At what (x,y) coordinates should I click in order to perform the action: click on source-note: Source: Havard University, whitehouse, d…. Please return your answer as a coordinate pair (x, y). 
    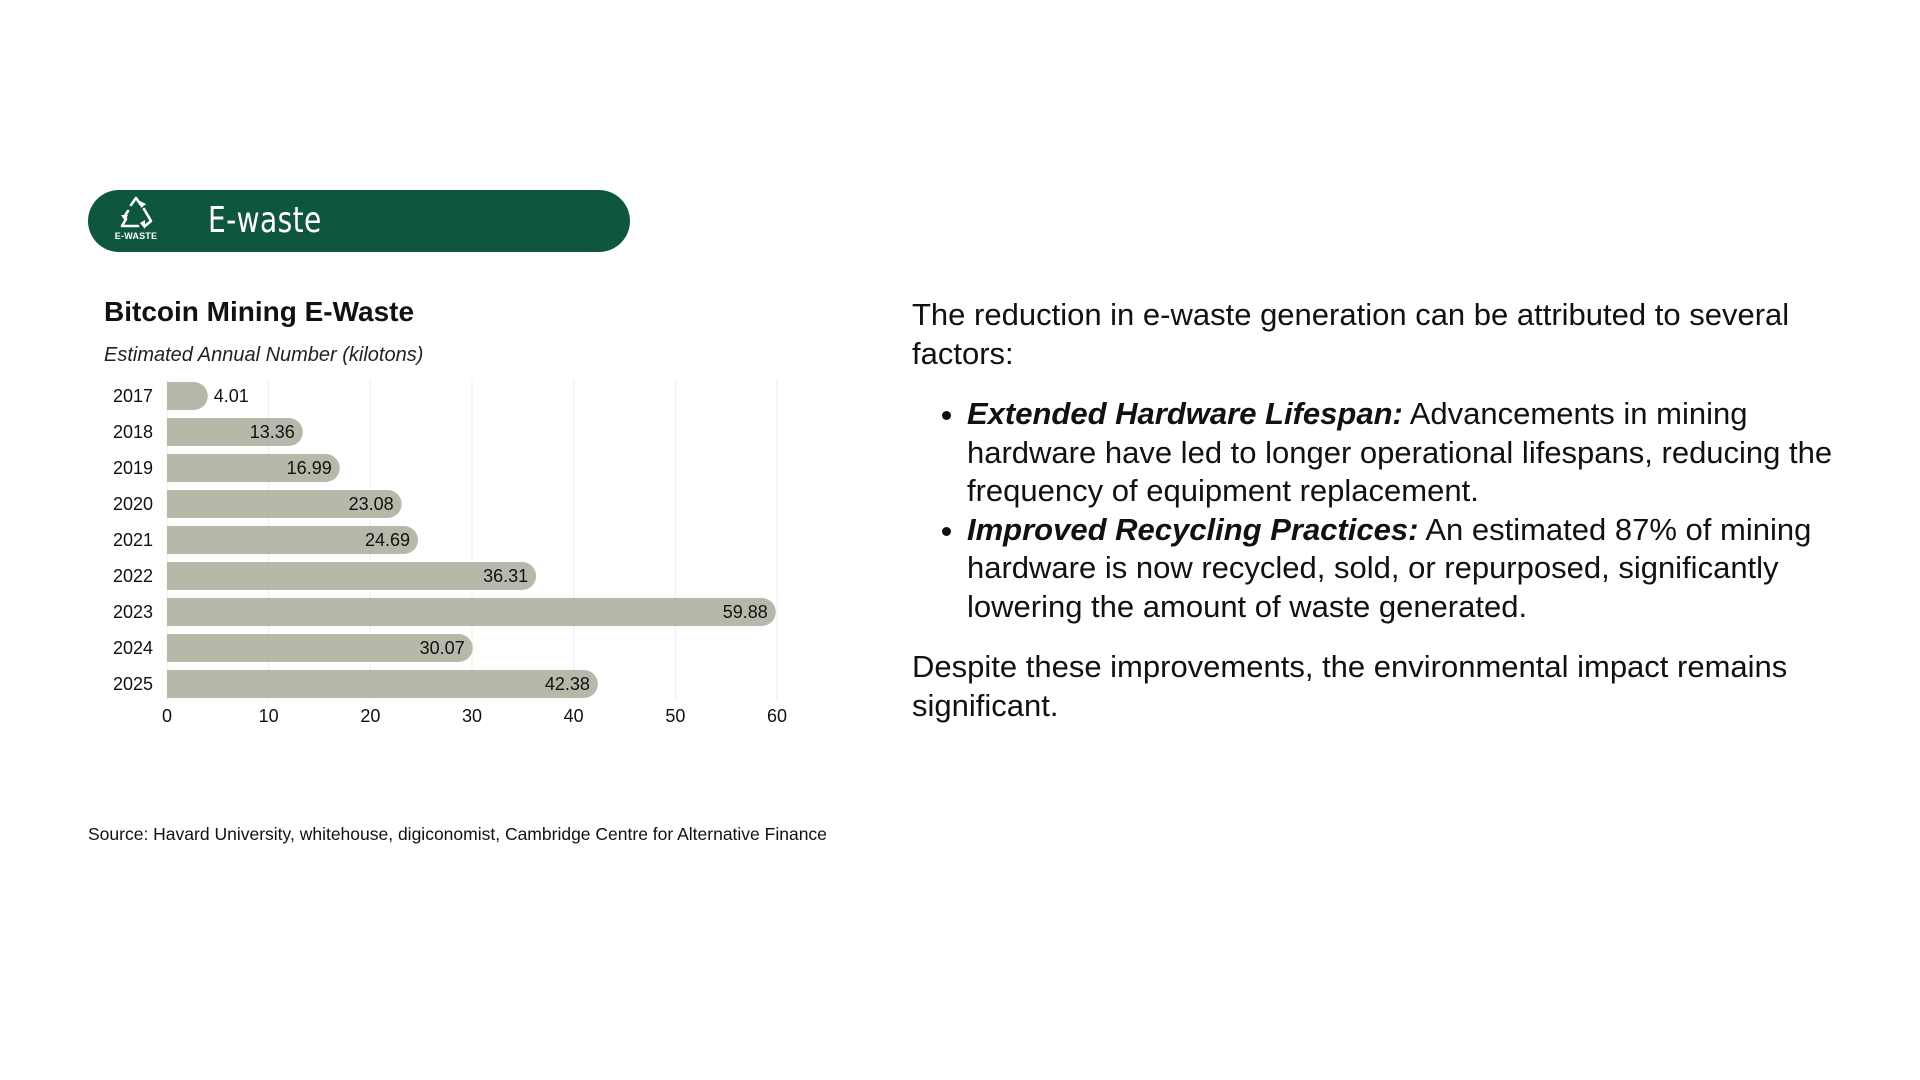
    Looking at the image, I should click on (457, 834).